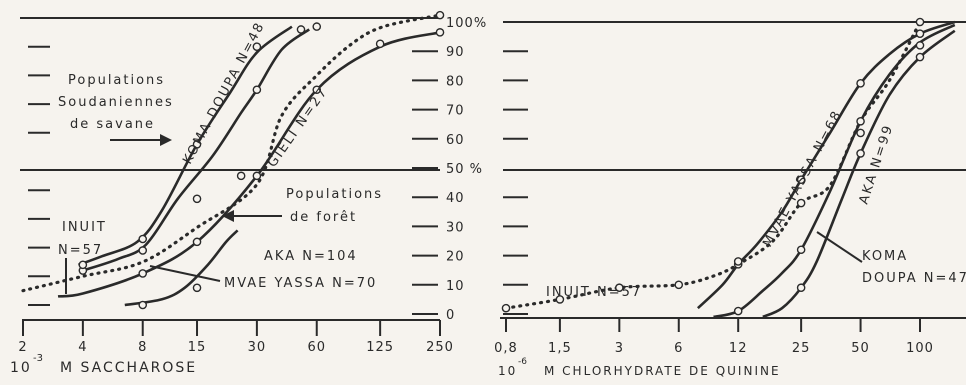 The width and height of the screenshot is (966, 385). Describe the element at coordinates (455, 198) in the screenshot. I see `y-tick-label-40: 40` at that location.